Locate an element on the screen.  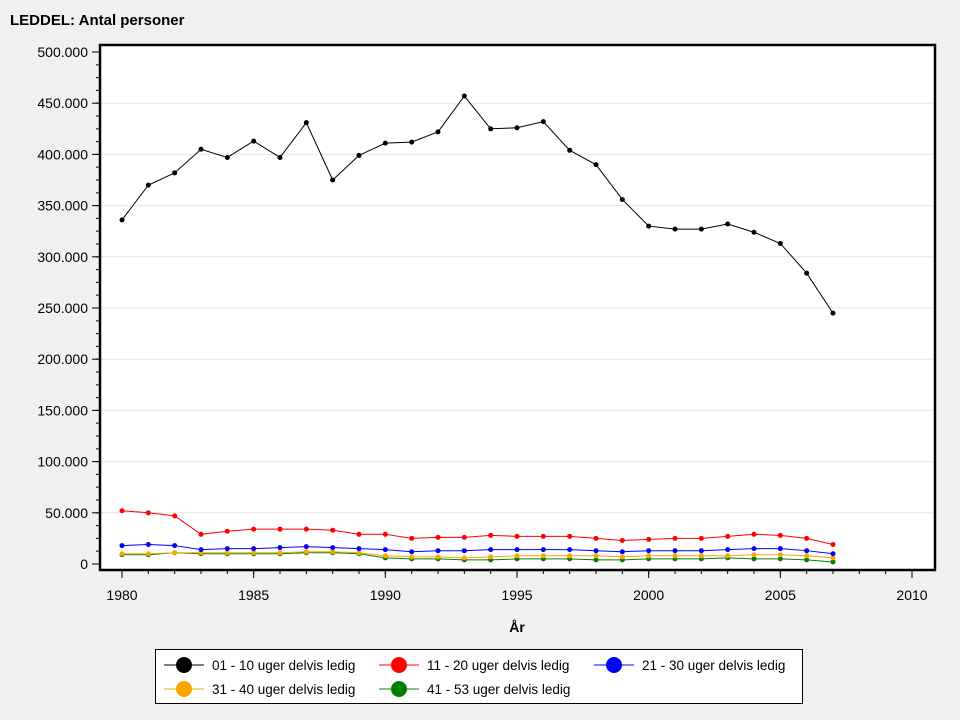
y-tick-label: 350.000 is located at coordinates (62, 206).